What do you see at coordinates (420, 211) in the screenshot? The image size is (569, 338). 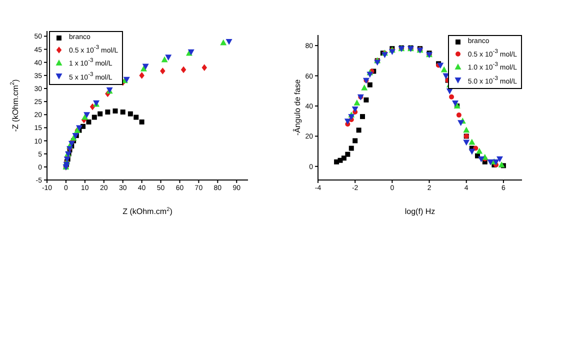 I see `x-axis-title: log(f) Hz` at bounding box center [420, 211].